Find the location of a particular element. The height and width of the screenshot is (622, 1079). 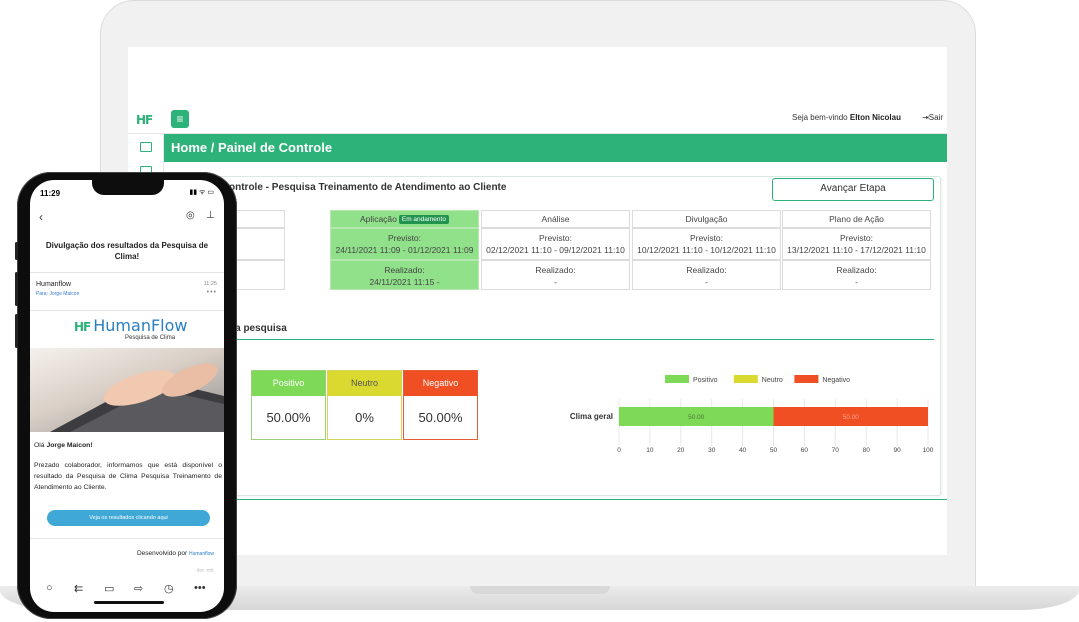

archive-icon: ▭ is located at coordinates (109, 589).